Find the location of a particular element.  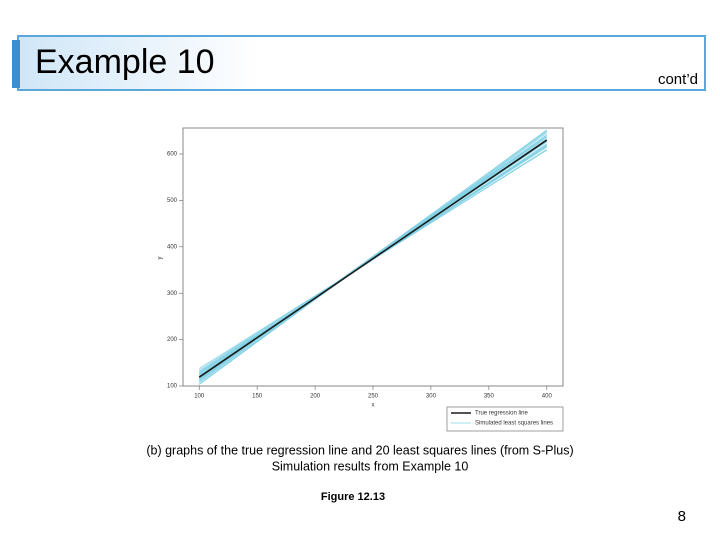

x-tick-label: 100 is located at coordinates (199, 397).